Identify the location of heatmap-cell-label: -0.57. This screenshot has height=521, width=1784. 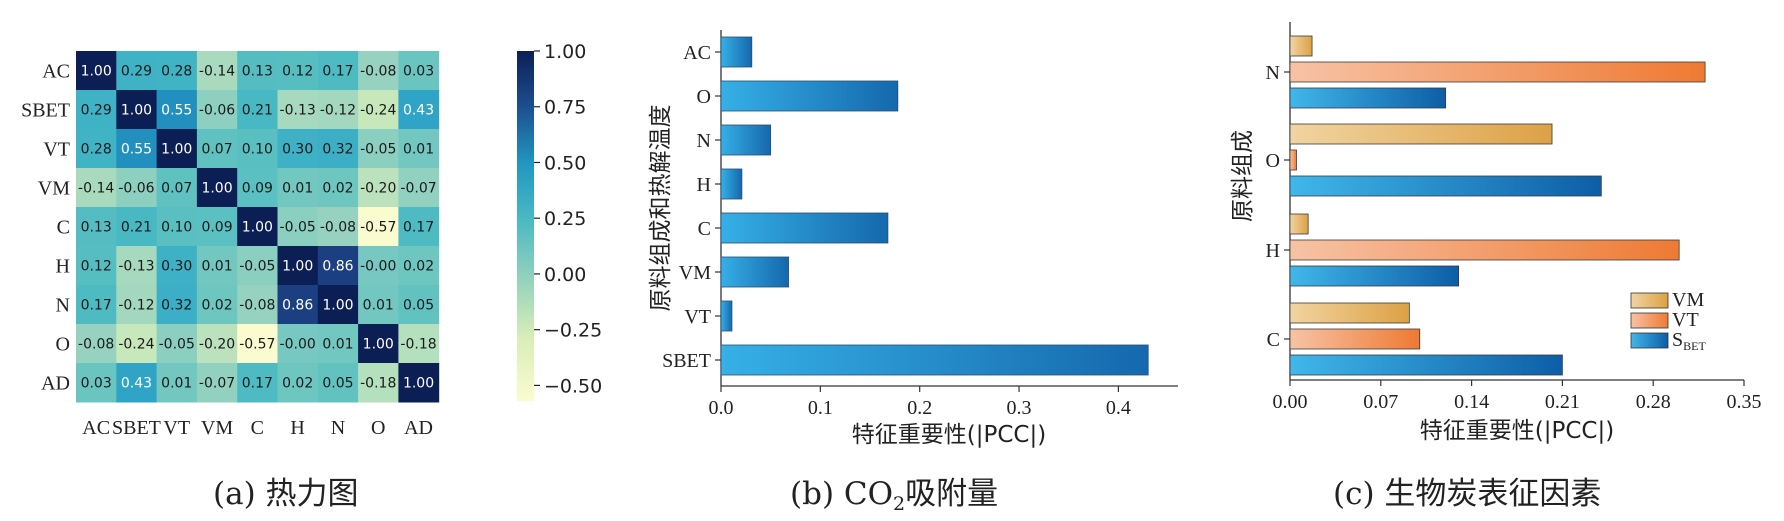
(257, 345).